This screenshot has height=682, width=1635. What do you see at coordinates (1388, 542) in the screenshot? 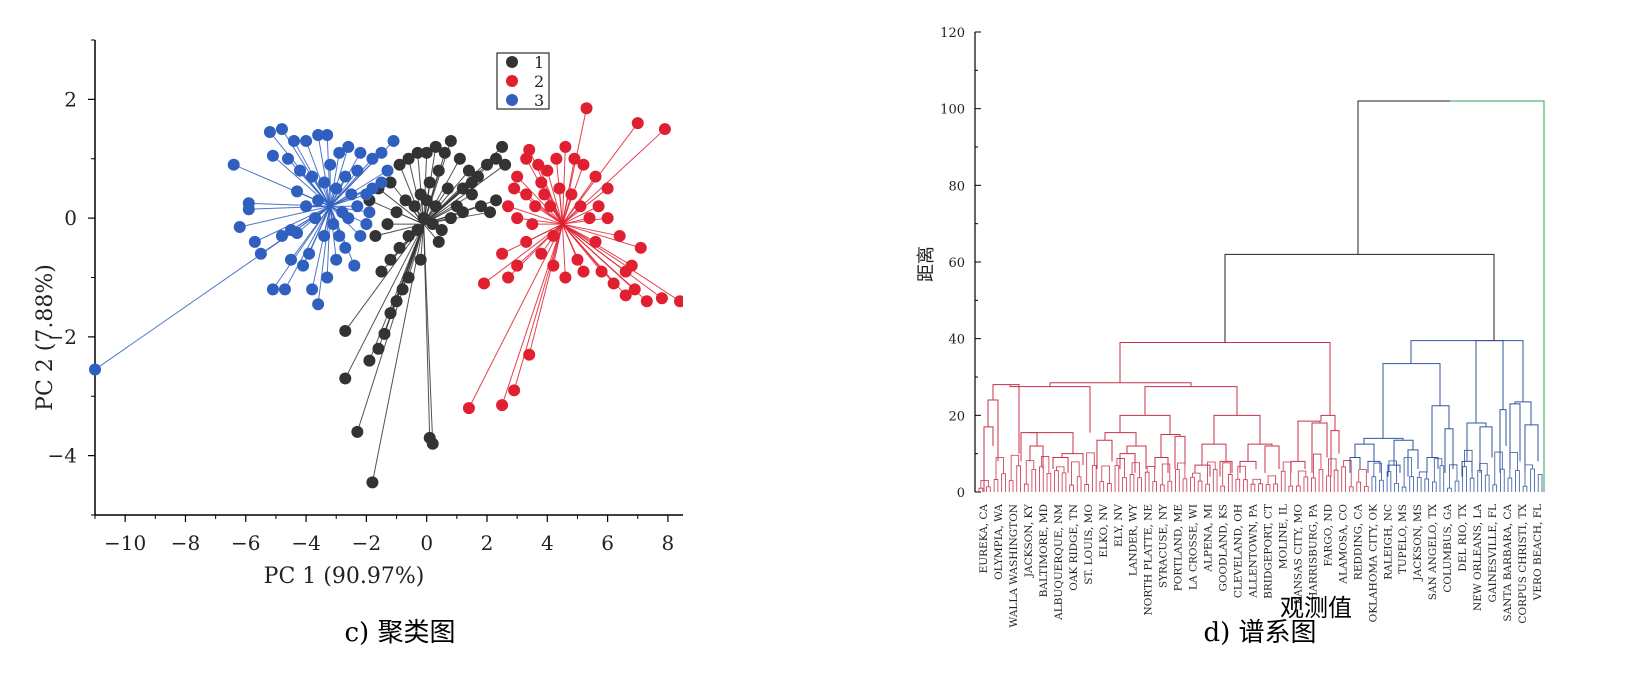
I see `leaf-label: RALEIGH, NC` at bounding box center [1388, 542].